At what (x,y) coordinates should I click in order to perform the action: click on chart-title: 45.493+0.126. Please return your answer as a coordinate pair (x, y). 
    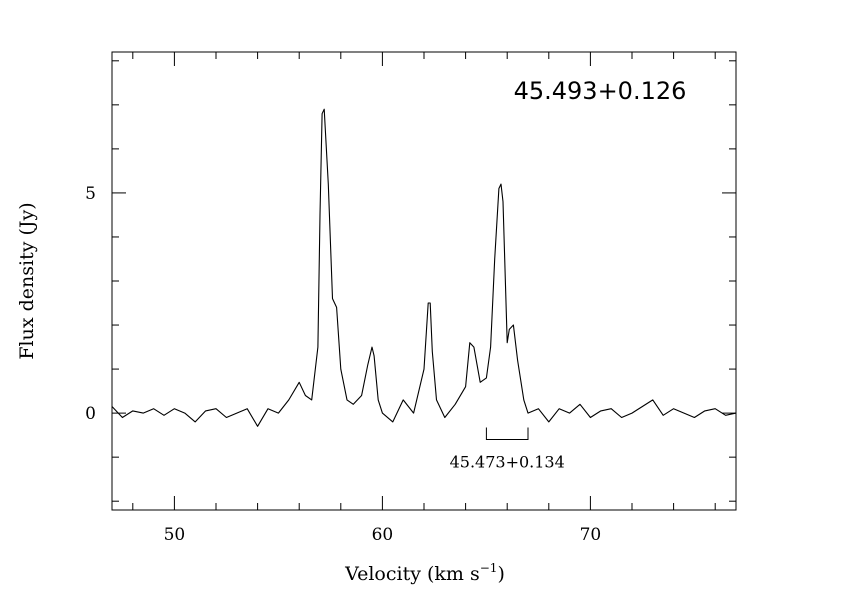
    Looking at the image, I should click on (600, 91).